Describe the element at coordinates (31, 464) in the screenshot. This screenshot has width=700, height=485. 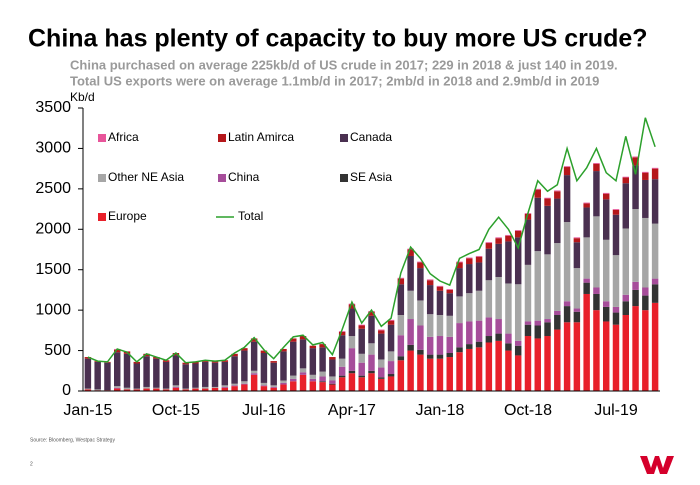
I see `page-number: 2` at that location.